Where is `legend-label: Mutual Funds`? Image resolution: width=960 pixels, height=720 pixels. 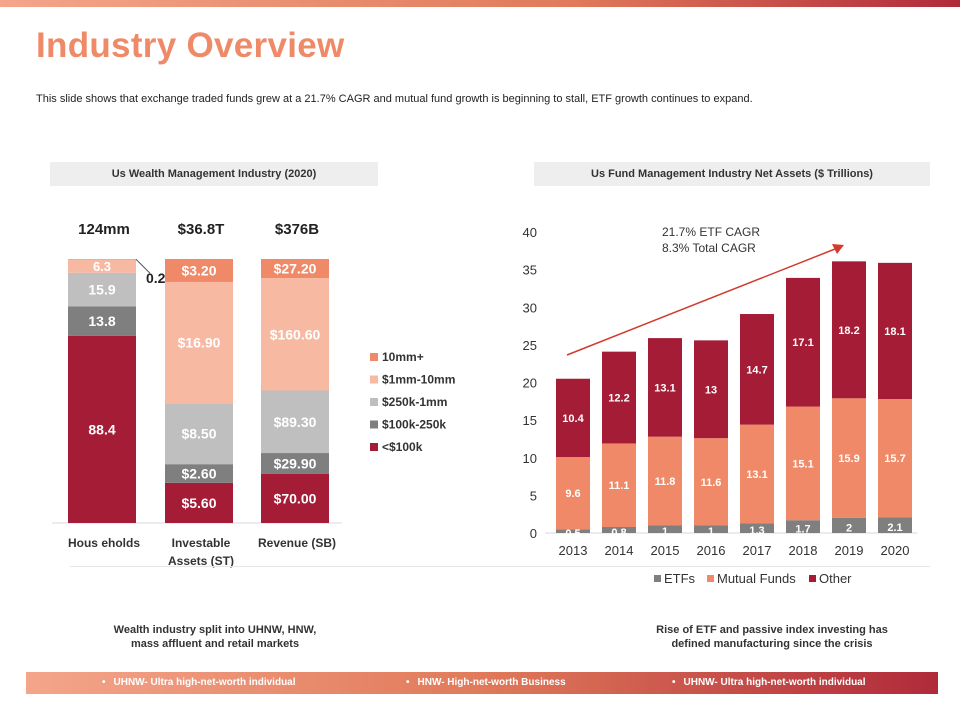 legend-label: Mutual Funds is located at coordinates (756, 578).